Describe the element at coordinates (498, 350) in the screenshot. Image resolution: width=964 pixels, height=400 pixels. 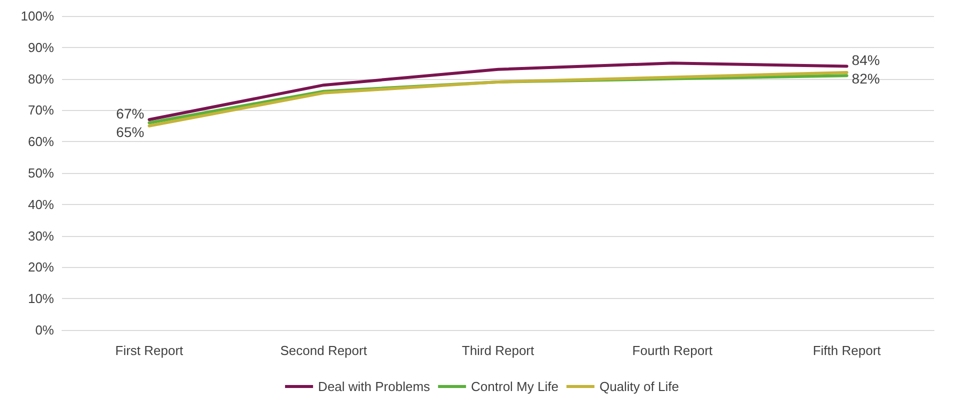
I see `x-tick-label: Third Report` at that location.